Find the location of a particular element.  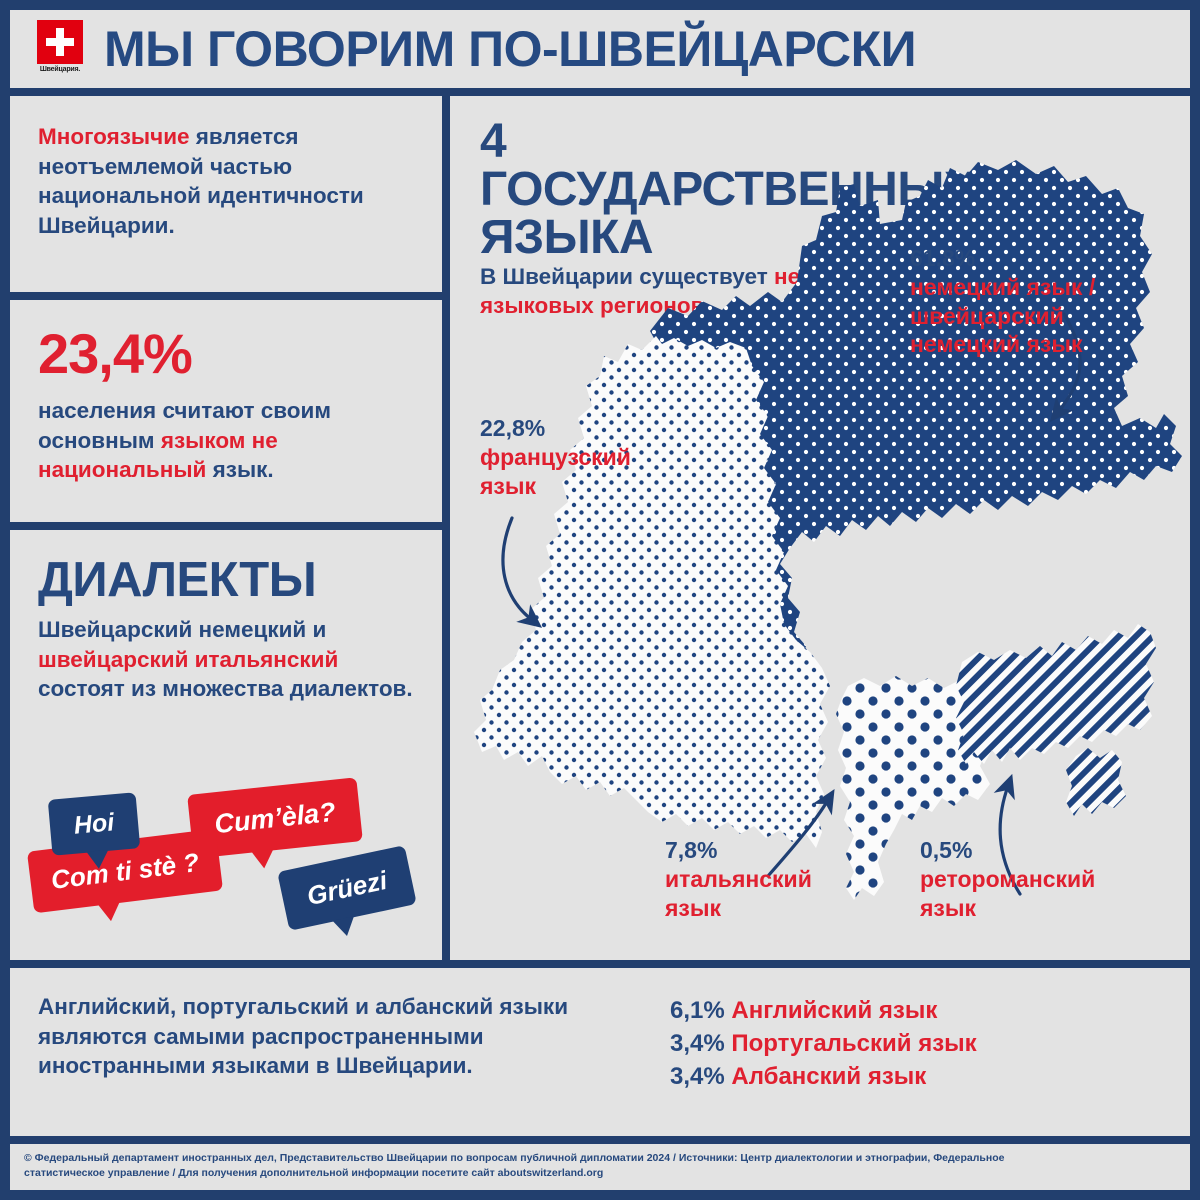

map-region-french is located at coordinates (652, 592).